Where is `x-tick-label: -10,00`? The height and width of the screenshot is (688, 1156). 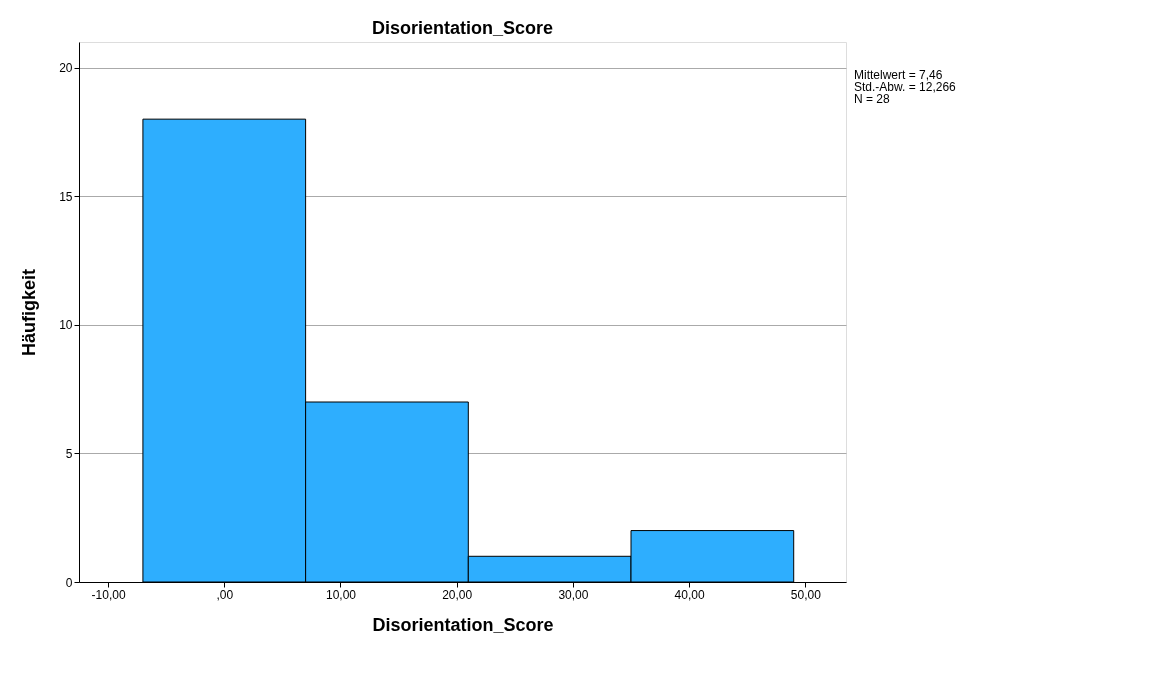
x-tick-label: -10,00 is located at coordinates (108, 594).